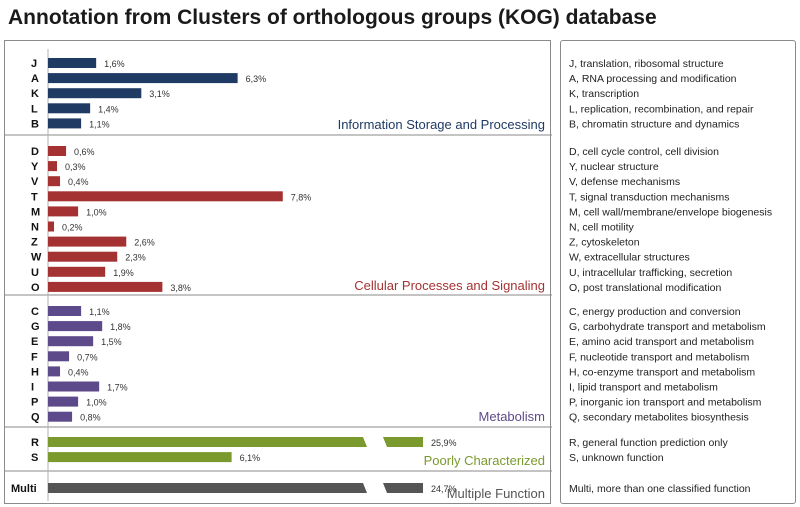  Describe the element at coordinates (34, 458) in the screenshot. I see `category-code-s: S` at that location.